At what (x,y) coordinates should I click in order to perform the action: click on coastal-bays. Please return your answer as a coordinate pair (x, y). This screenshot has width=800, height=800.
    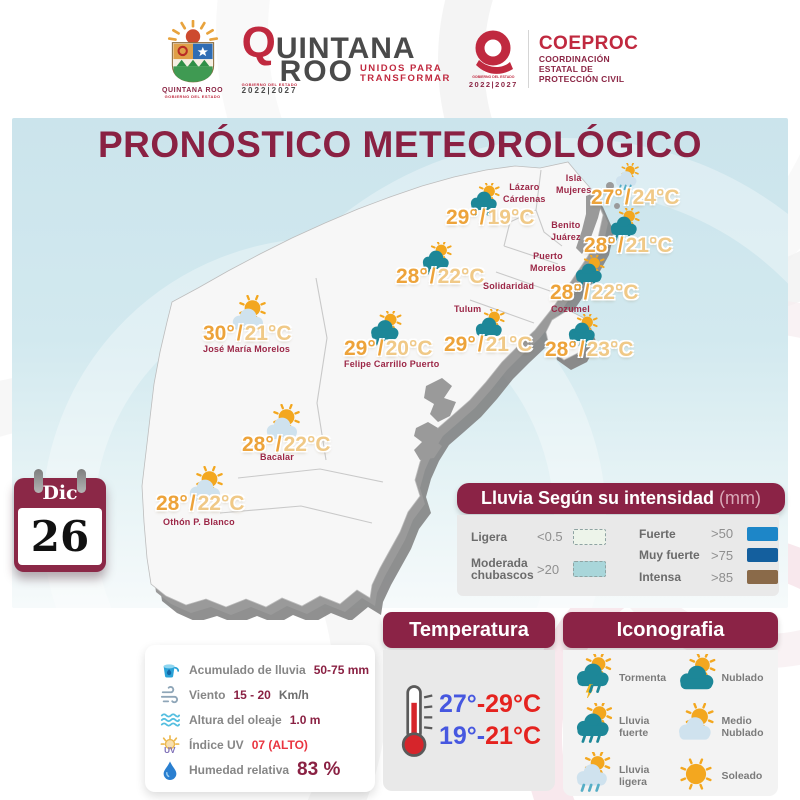
    Looking at the image, I should click on (517, 321).